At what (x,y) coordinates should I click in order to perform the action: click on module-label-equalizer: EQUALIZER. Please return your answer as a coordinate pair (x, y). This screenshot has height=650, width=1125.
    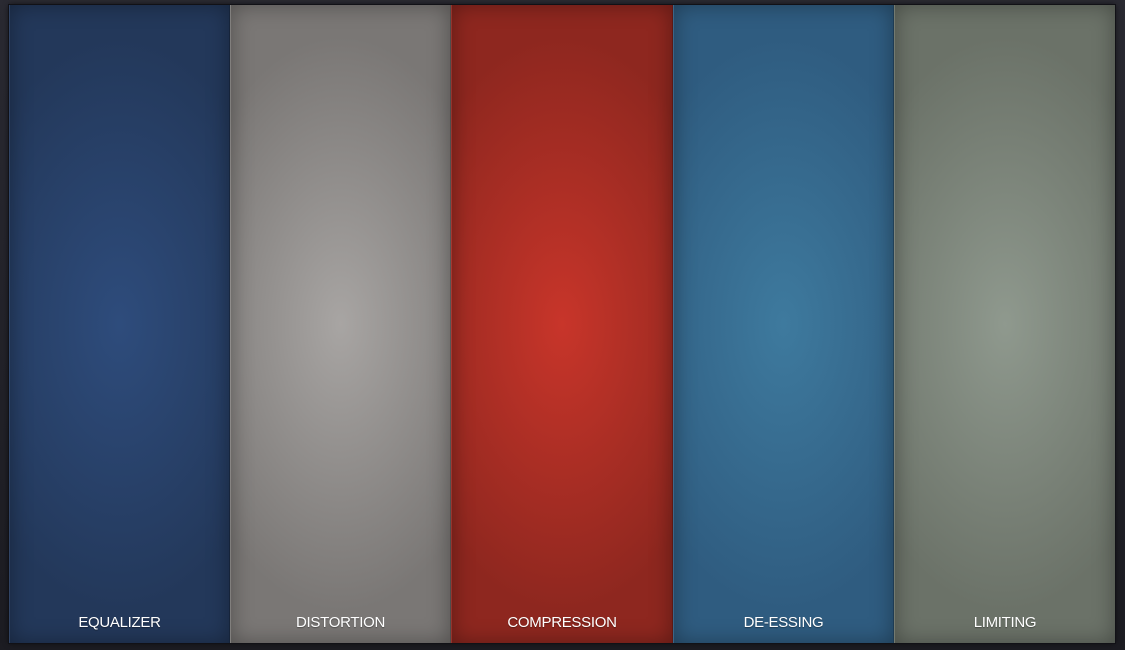
    Looking at the image, I should click on (119, 622).